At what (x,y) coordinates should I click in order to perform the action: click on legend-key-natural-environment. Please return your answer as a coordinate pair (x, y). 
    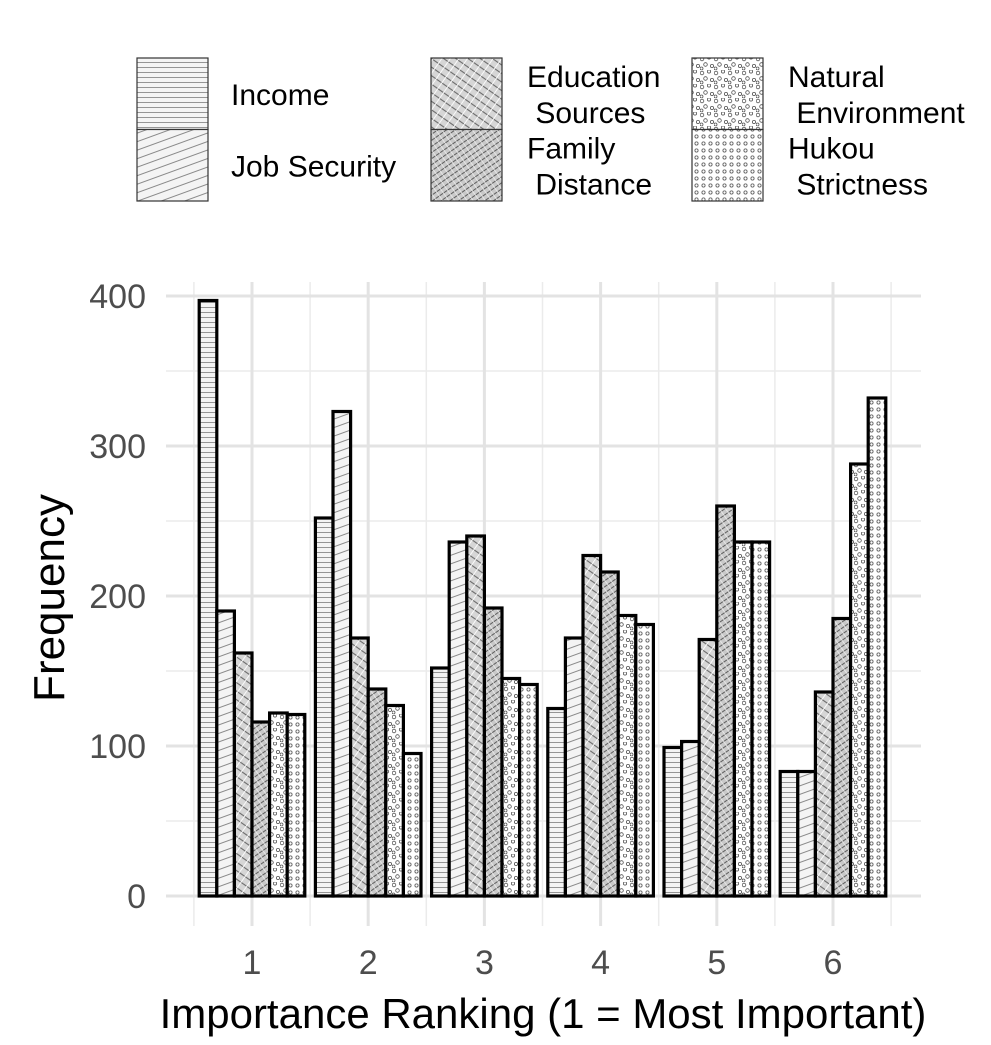
    Looking at the image, I should click on (727, 94).